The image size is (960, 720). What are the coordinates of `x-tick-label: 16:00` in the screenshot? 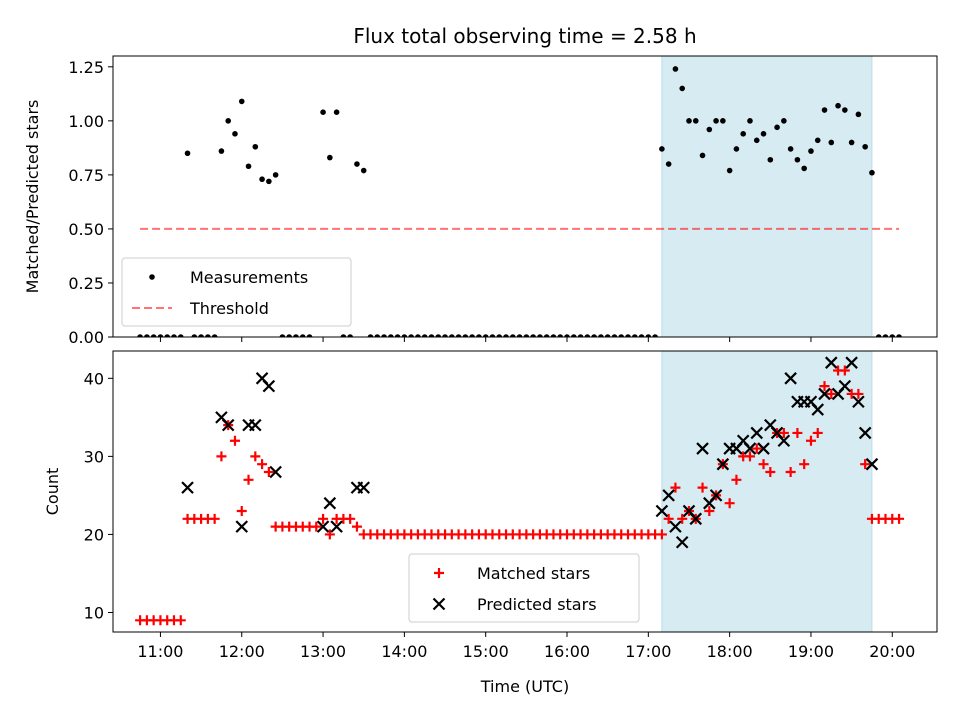 It's located at (567, 651).